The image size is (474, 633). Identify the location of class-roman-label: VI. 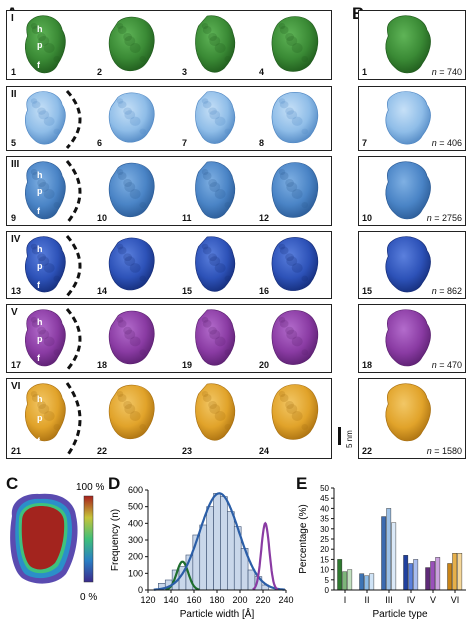
(16, 386).